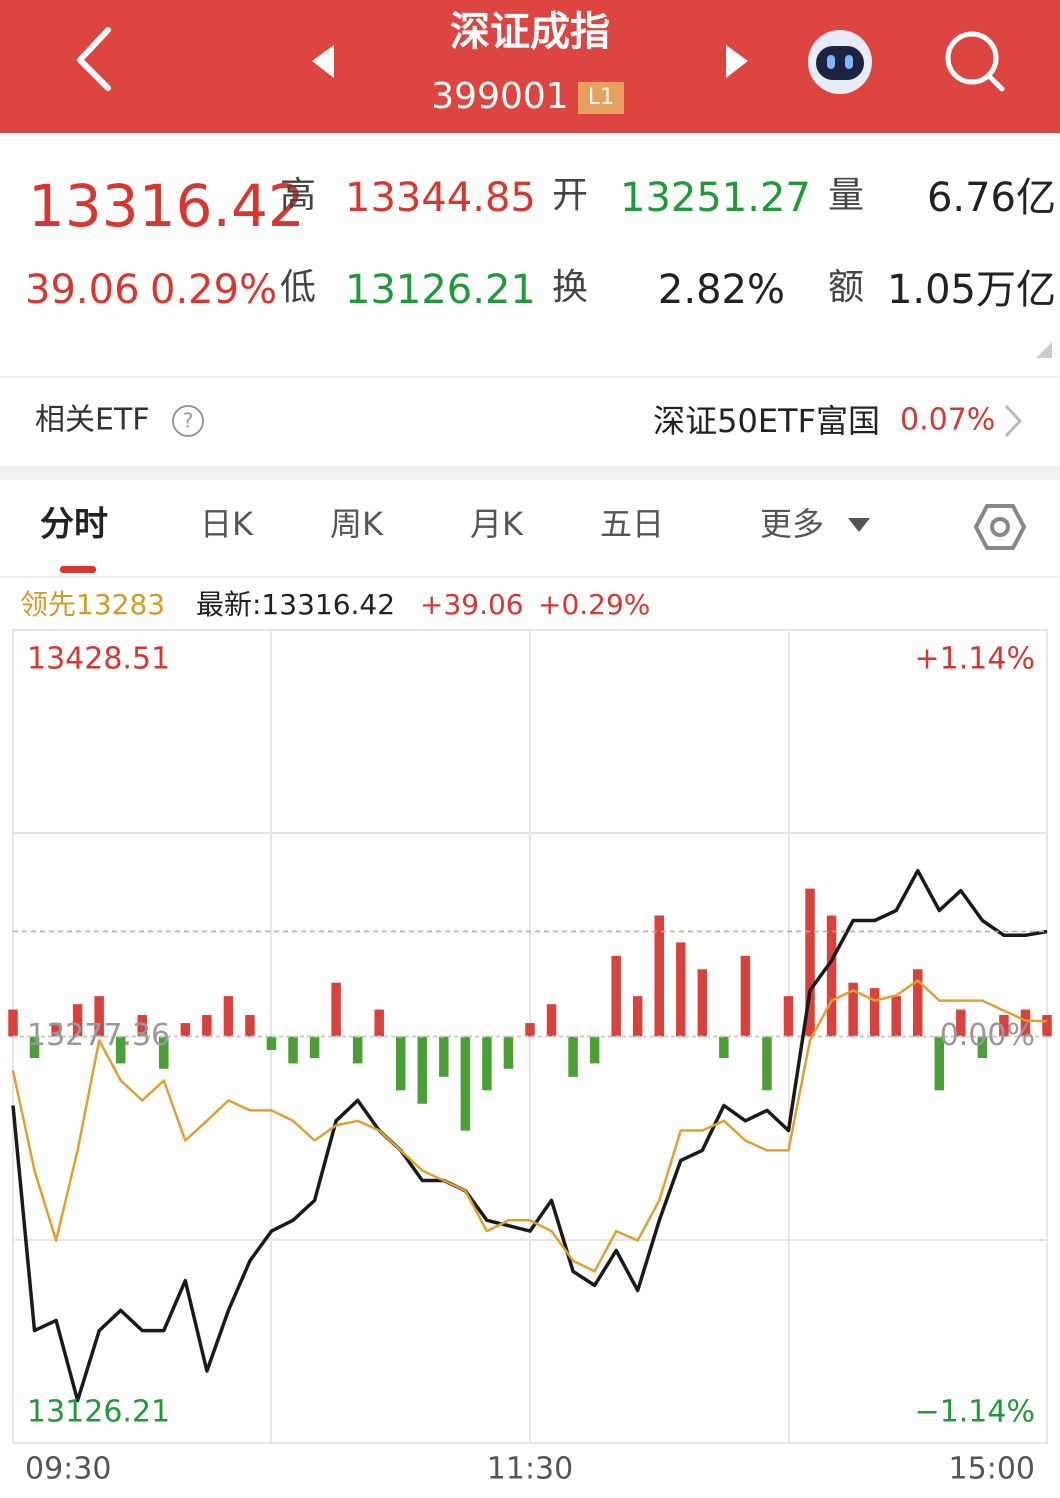 This screenshot has height=1498, width=1060. Describe the element at coordinates (323, 61) in the screenshot. I see `prev-button` at that location.